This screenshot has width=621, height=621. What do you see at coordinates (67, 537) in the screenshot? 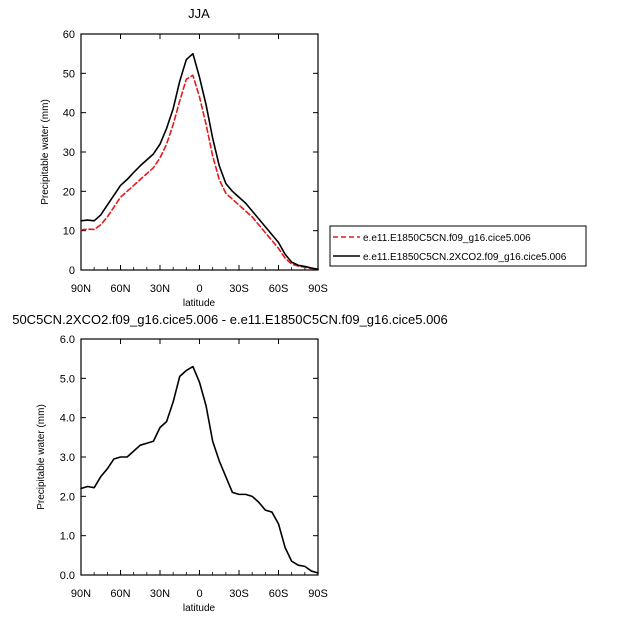
I see `bottom-y-tick-label: 1.0` at bounding box center [67, 537].